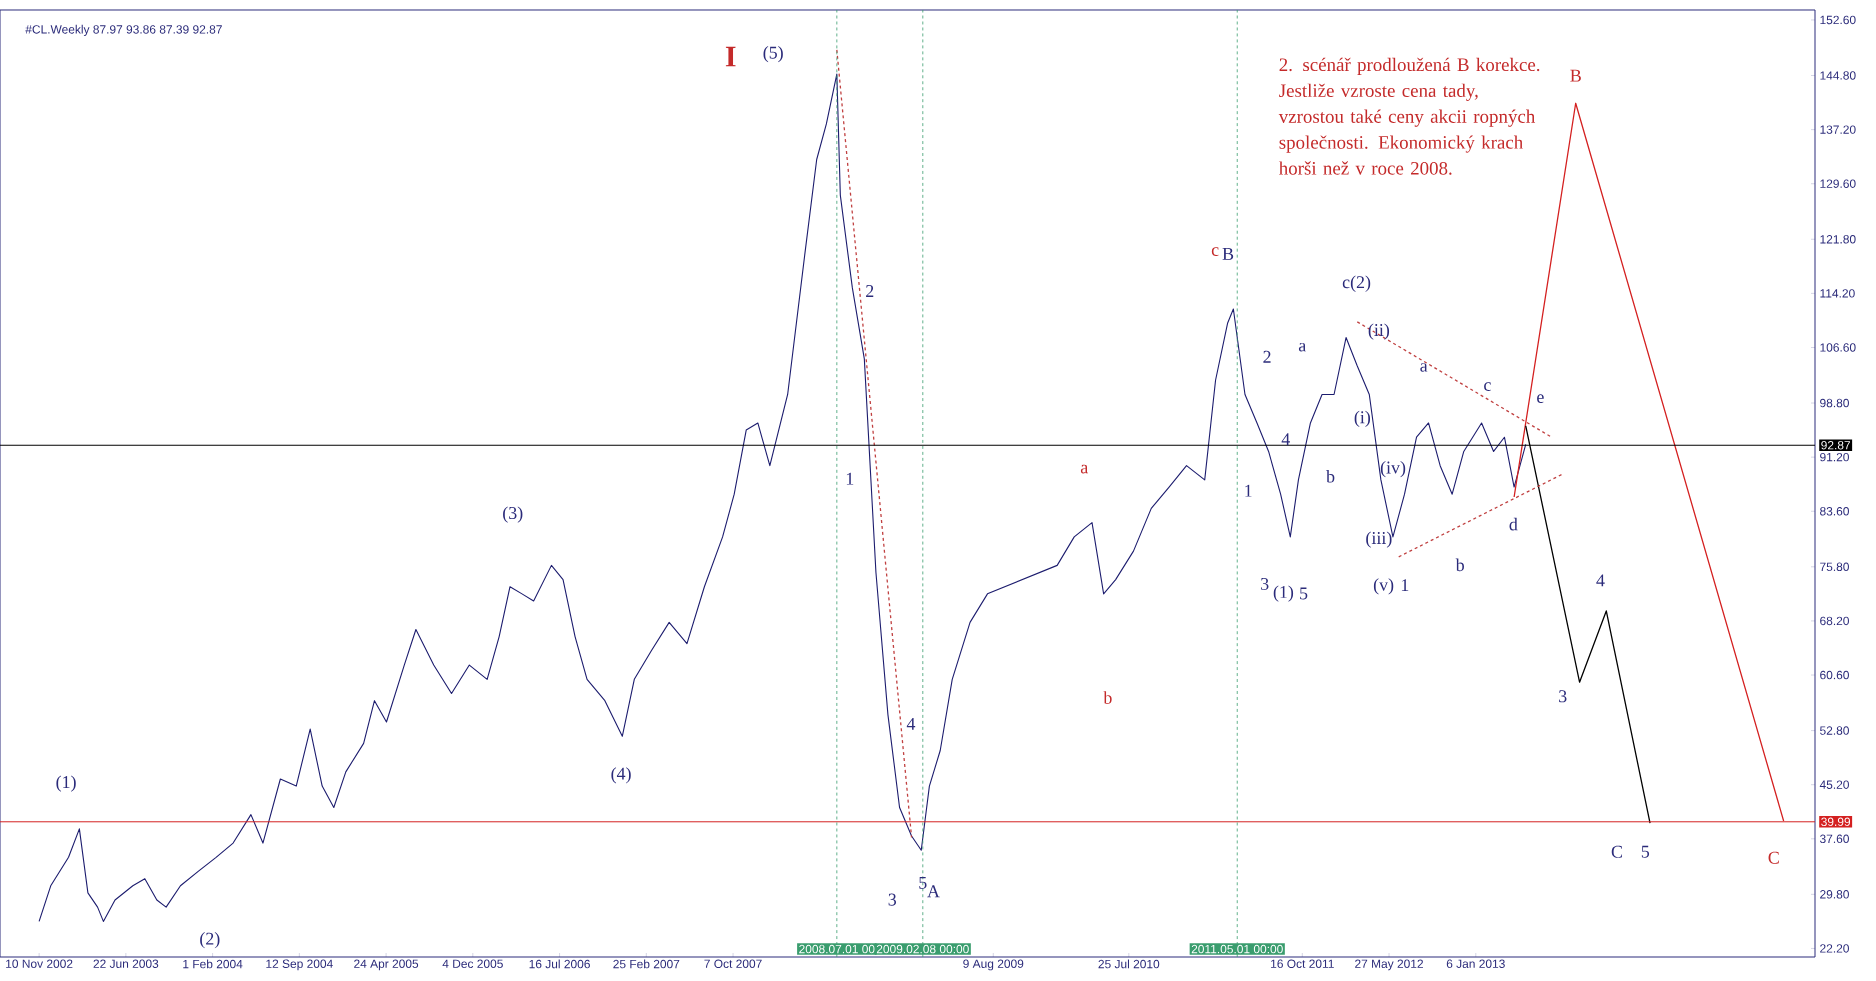 The image size is (1876, 981). What do you see at coordinates (123, 30) in the screenshot?
I see `text: #CL.Weekly 87.97 93.86 87.39 92.87` at bounding box center [123, 30].